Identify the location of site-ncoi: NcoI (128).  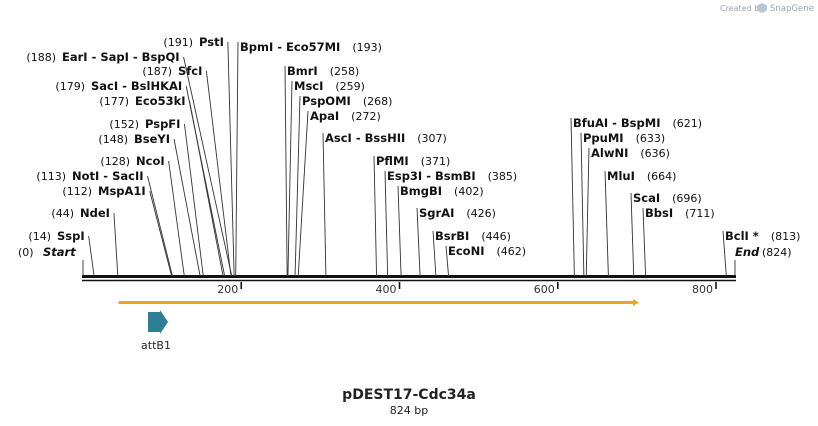
(142, 215).